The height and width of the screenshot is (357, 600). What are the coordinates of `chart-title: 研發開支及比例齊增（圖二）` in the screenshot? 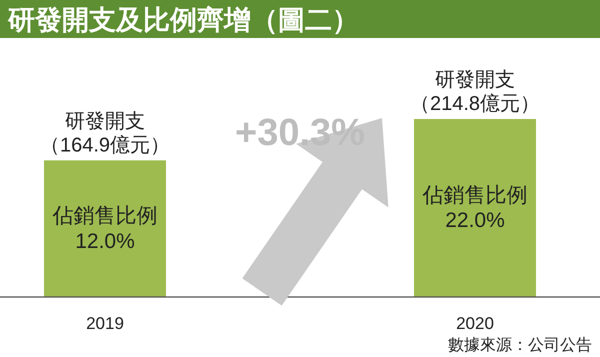 It's located at (183, 20).